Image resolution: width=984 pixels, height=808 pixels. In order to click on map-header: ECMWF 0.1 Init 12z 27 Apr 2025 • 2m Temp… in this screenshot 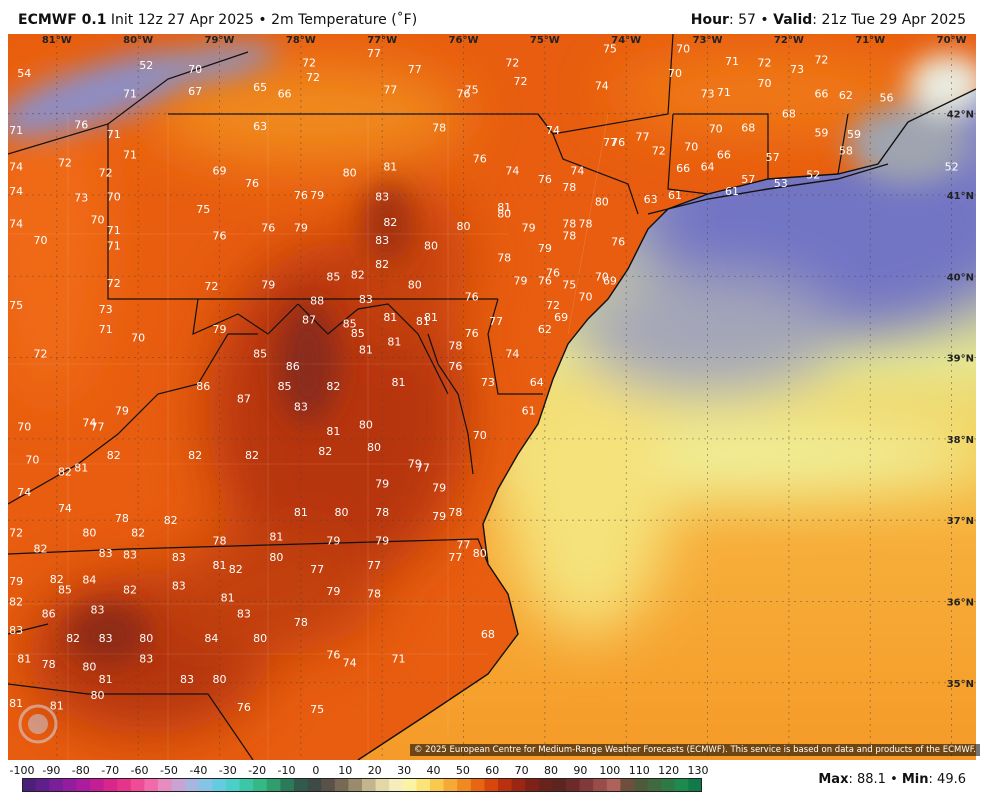, I will do `click(492, 17)`.